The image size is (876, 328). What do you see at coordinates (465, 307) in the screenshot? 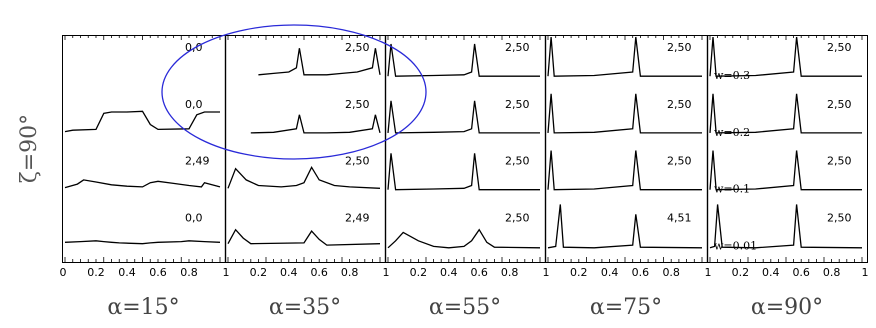
I see `panel-label: α=55°` at bounding box center [465, 307].